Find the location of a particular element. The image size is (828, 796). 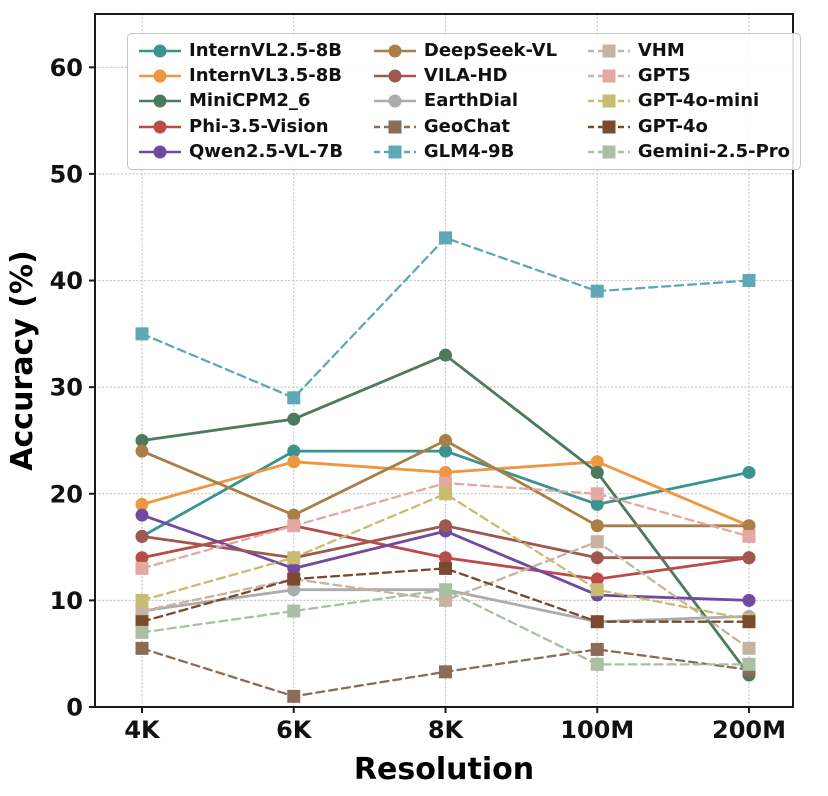

data-point-EarthDial is located at coordinates (294, 590).